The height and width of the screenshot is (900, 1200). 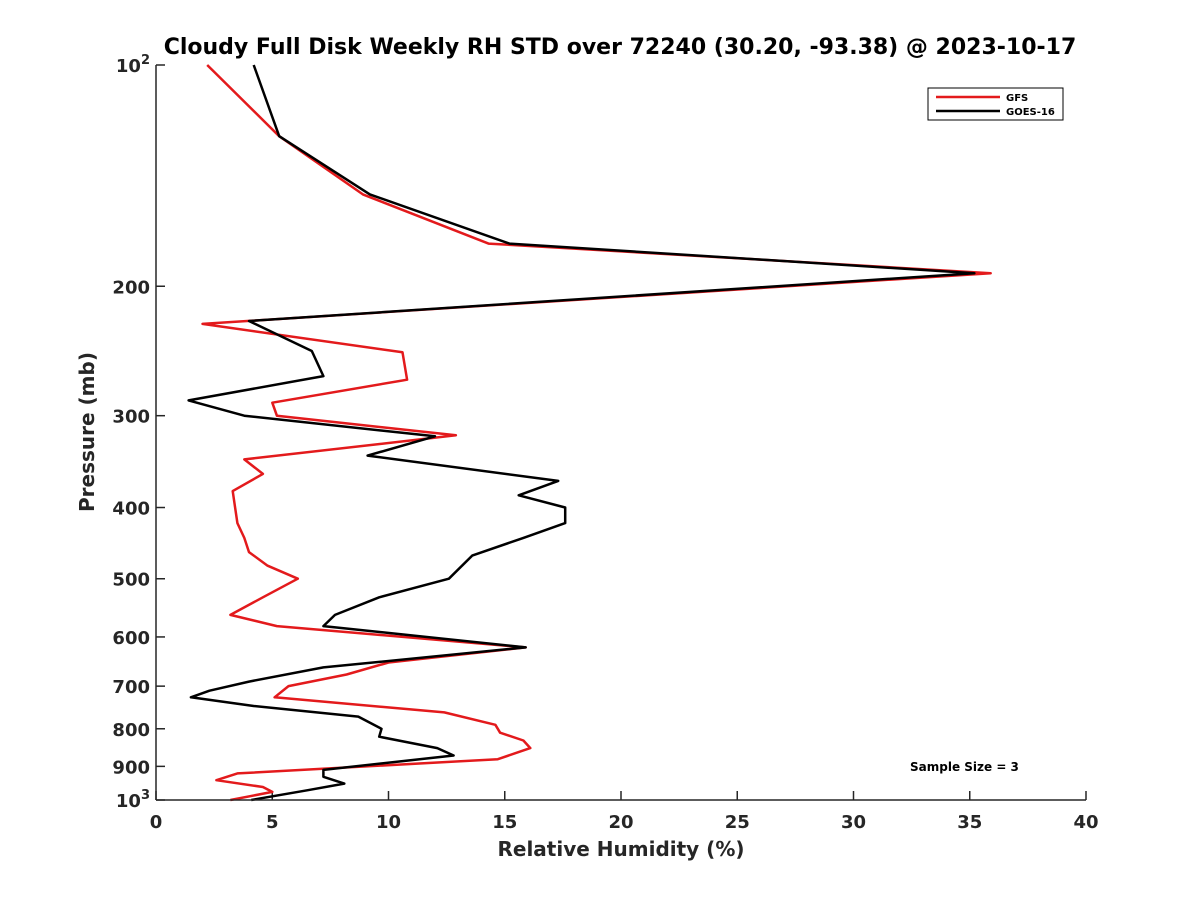 What do you see at coordinates (620, 822) in the screenshot?
I see `x-tick-label: 20` at bounding box center [620, 822].